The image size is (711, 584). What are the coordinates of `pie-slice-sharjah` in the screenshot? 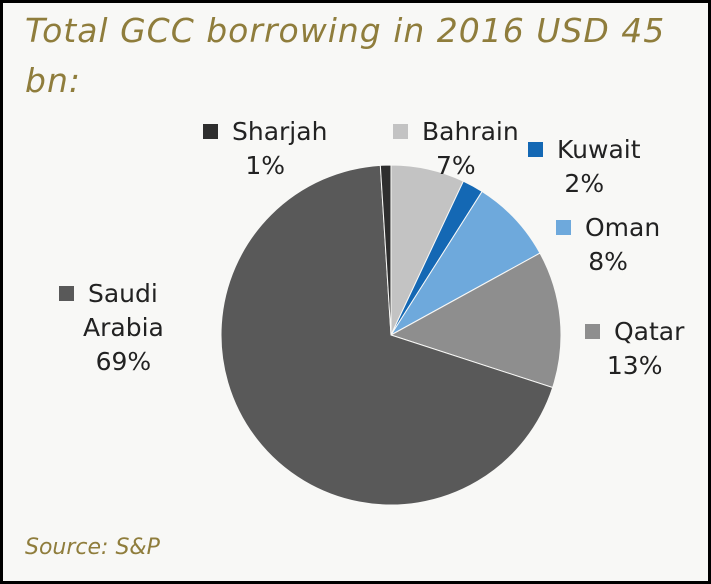 It's located at (385, 250).